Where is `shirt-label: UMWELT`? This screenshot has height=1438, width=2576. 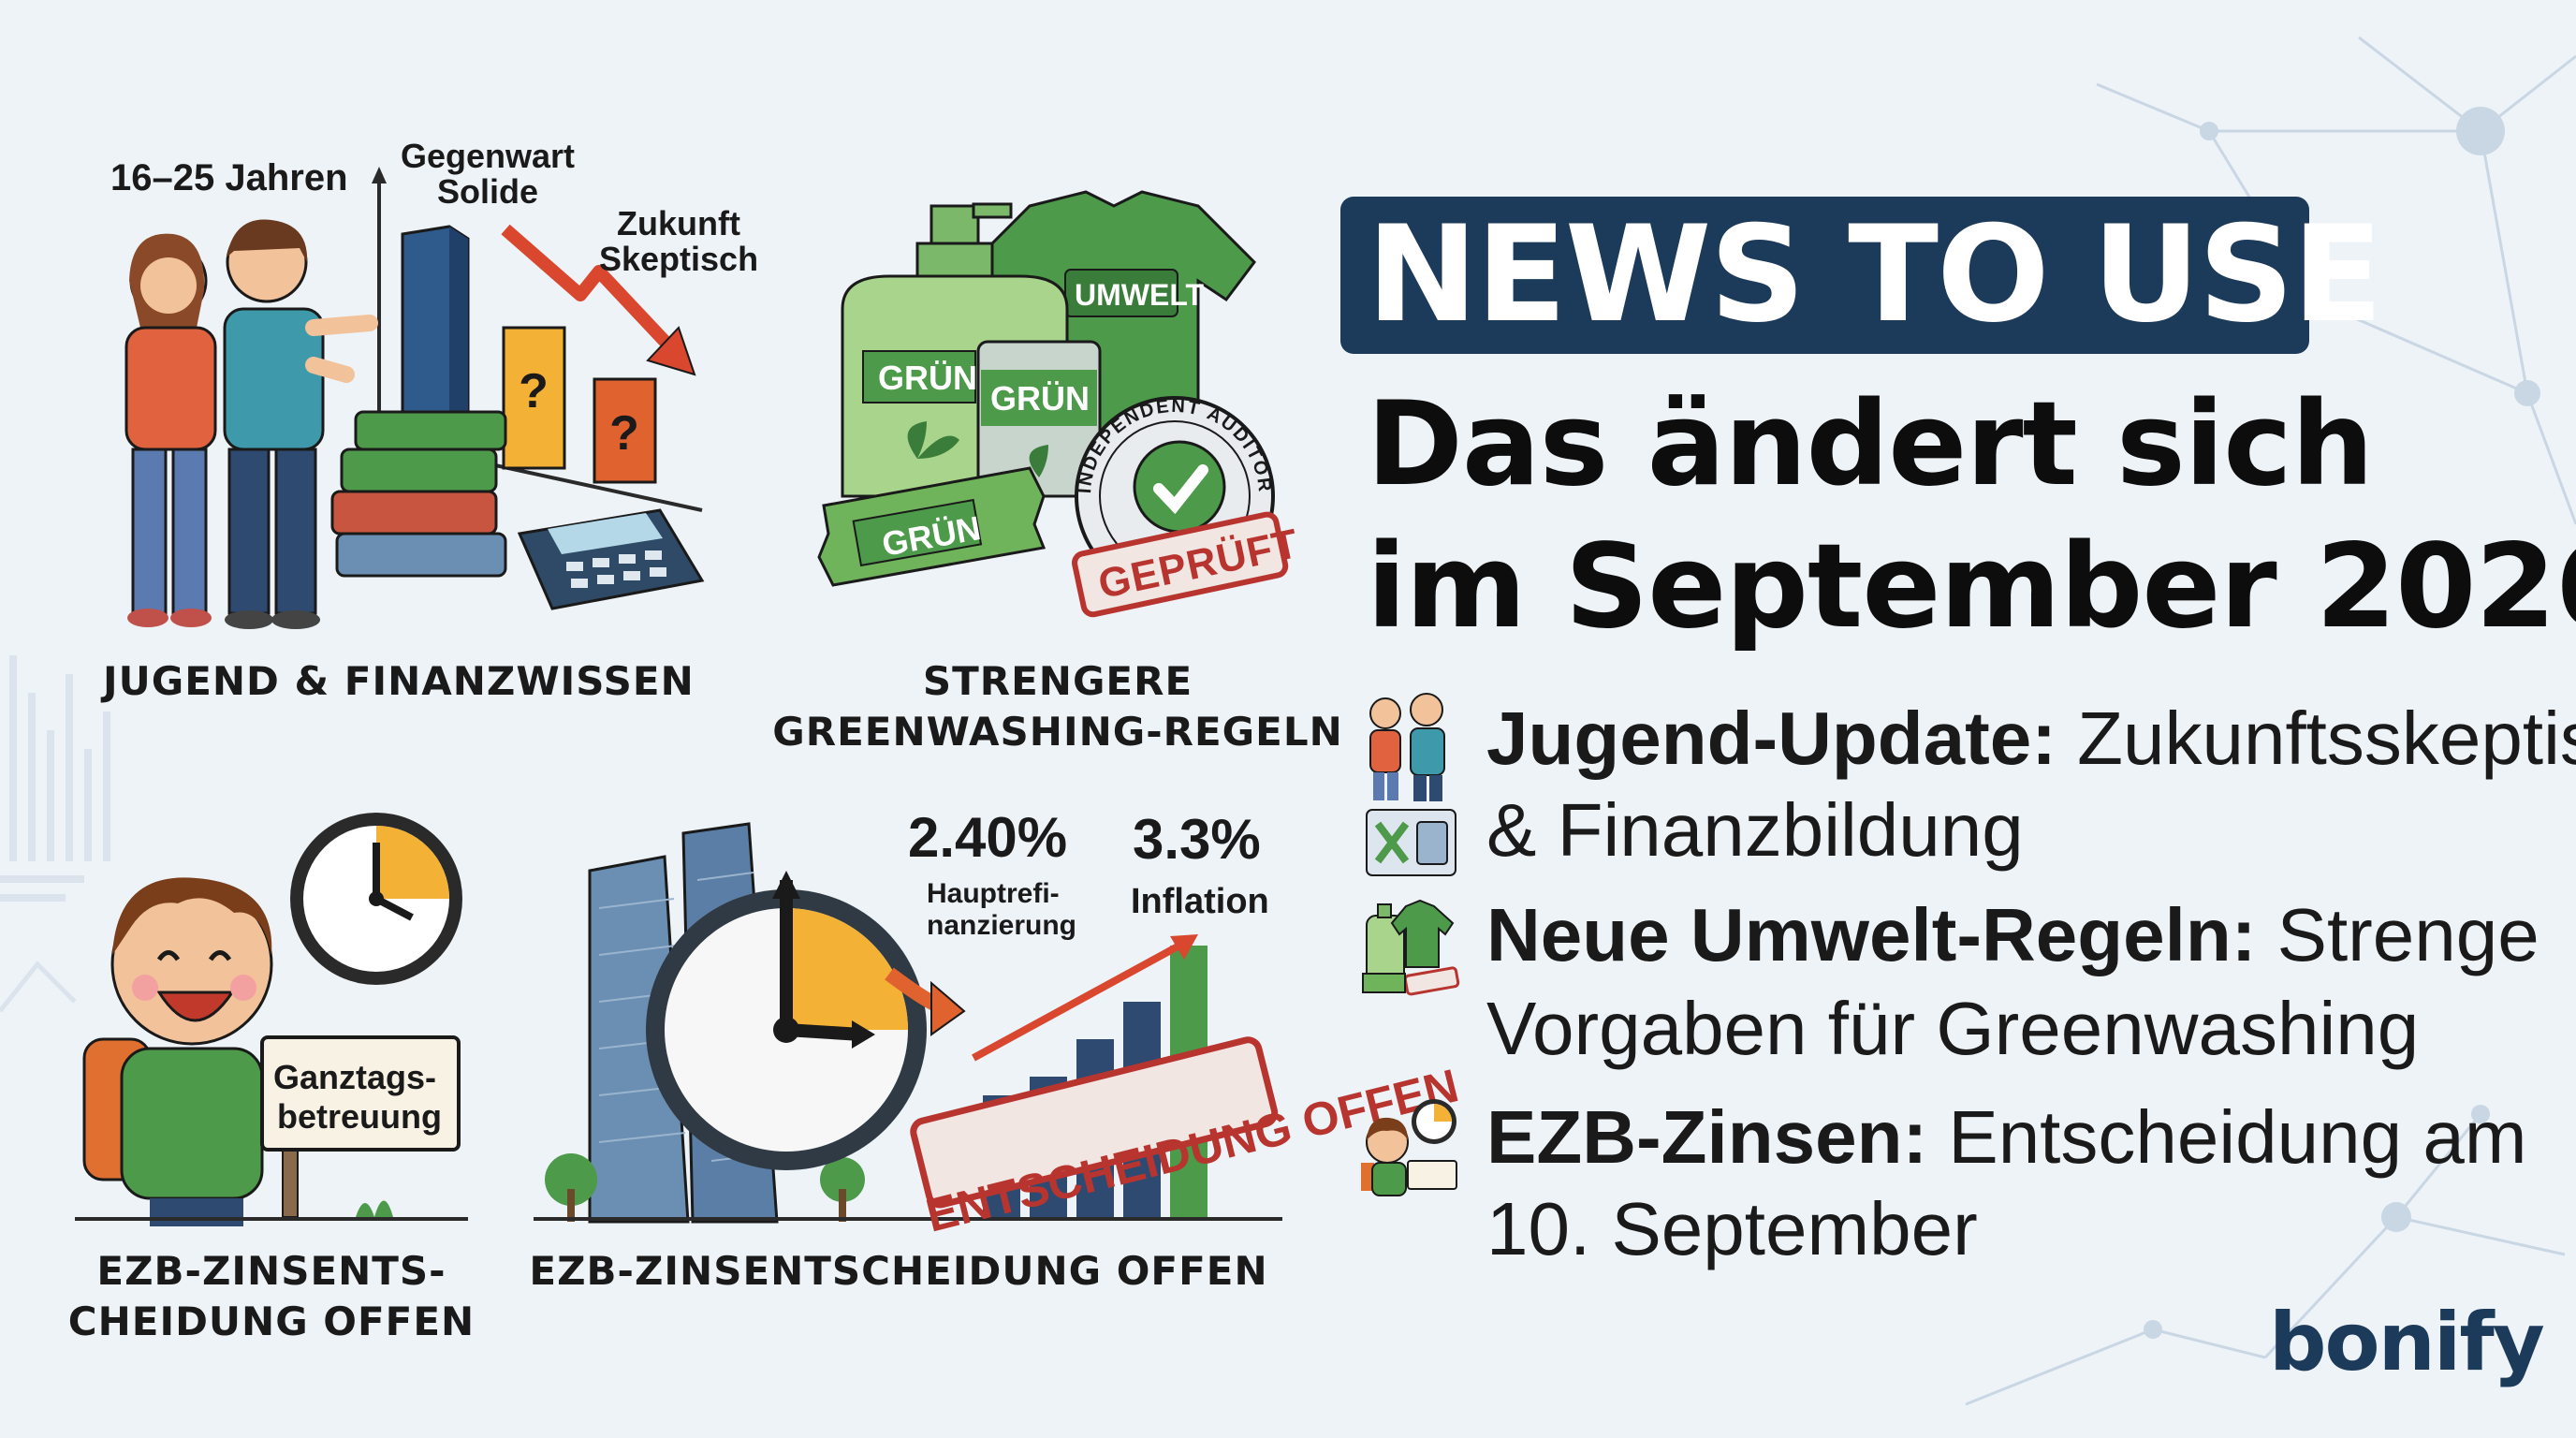 shirt-label: UMWELT is located at coordinates (1140, 295).